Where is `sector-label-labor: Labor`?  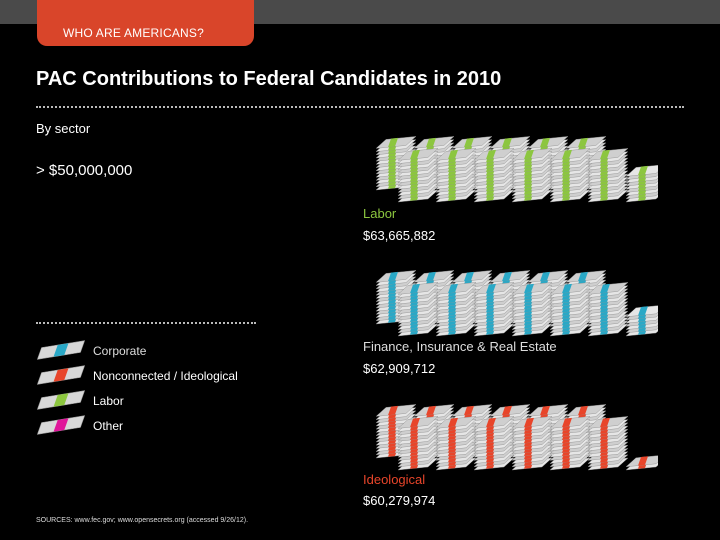 sector-label-labor: Labor is located at coordinates (380, 213).